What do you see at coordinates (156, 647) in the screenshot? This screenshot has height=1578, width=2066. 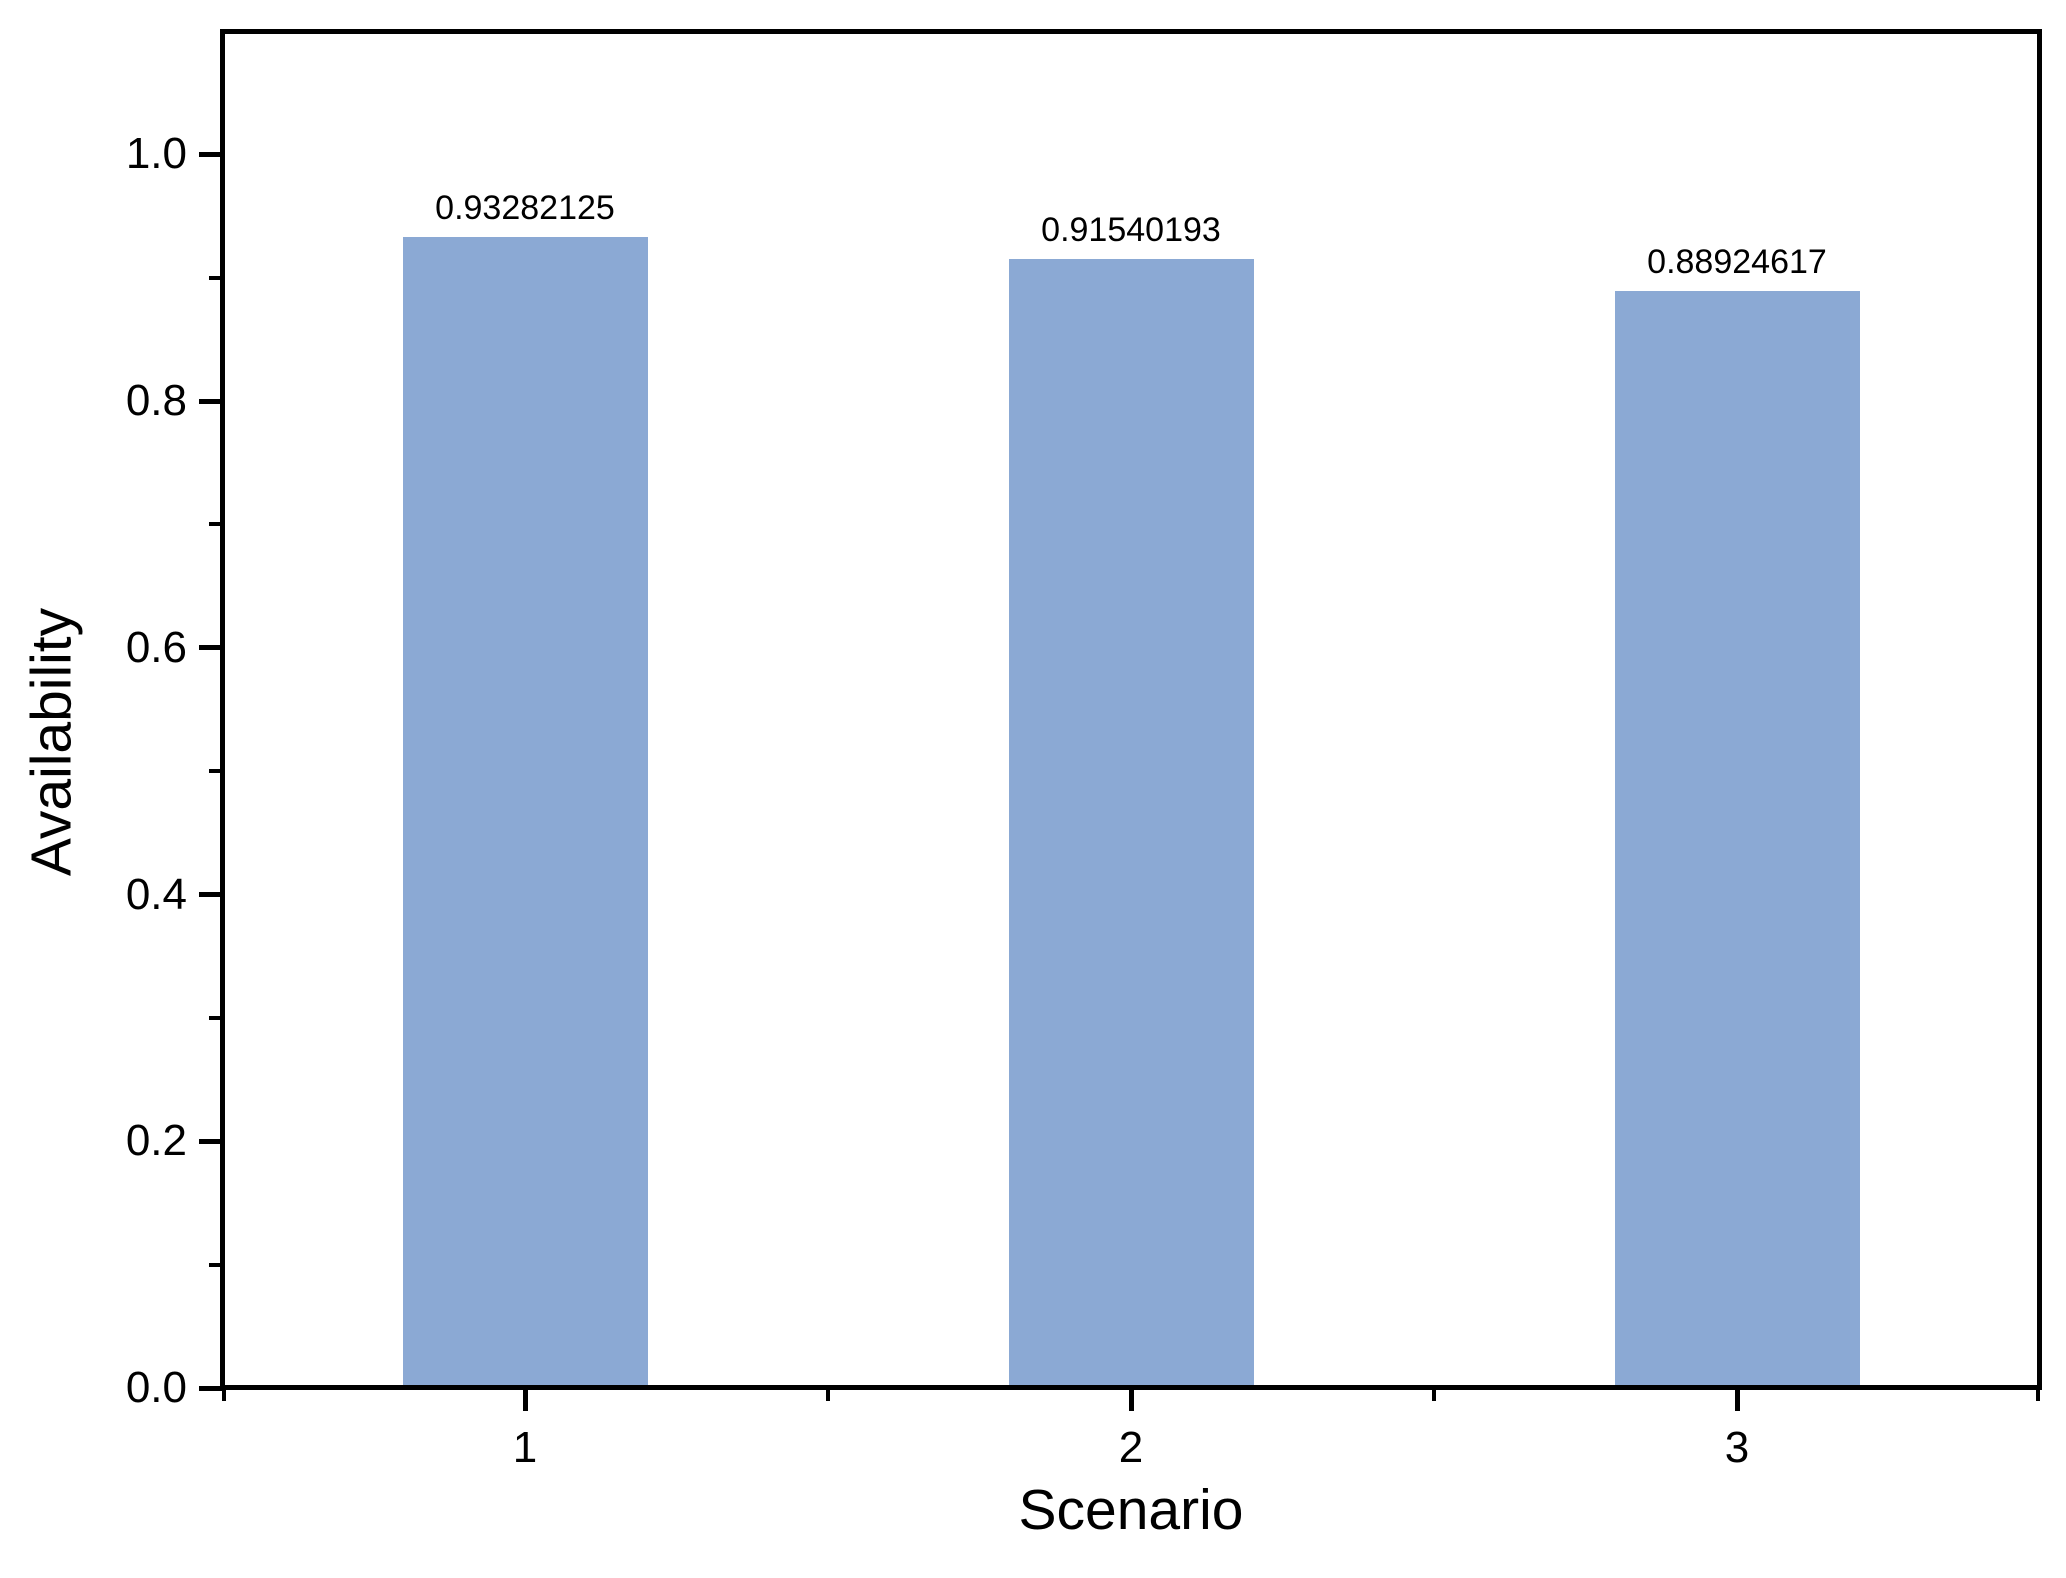 I see `y-axis-tick-label: 0.6` at bounding box center [156, 647].